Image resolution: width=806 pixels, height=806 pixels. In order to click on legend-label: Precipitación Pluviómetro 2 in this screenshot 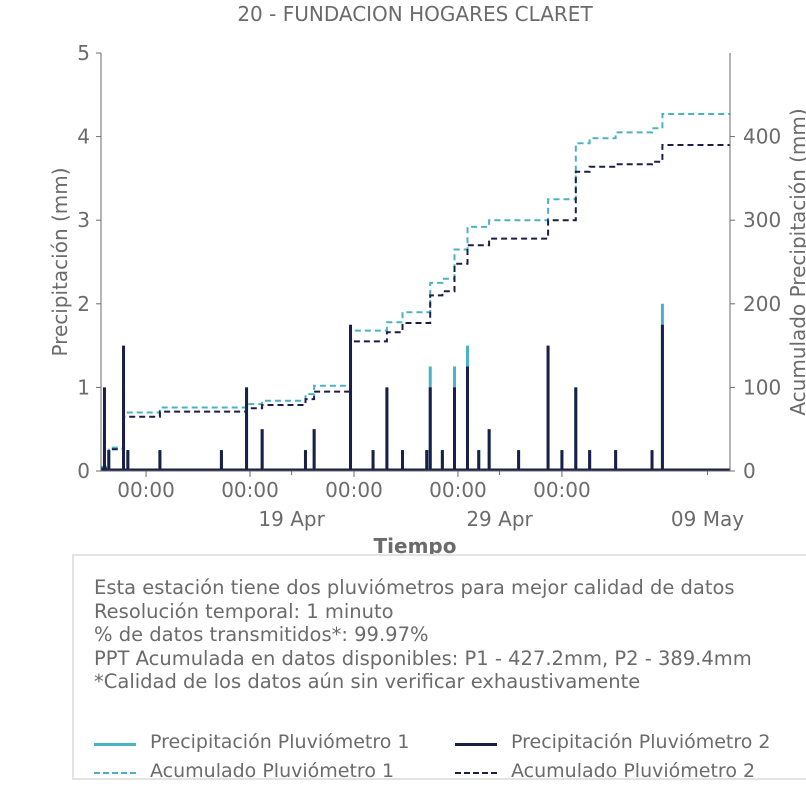, I will do `click(641, 742)`.